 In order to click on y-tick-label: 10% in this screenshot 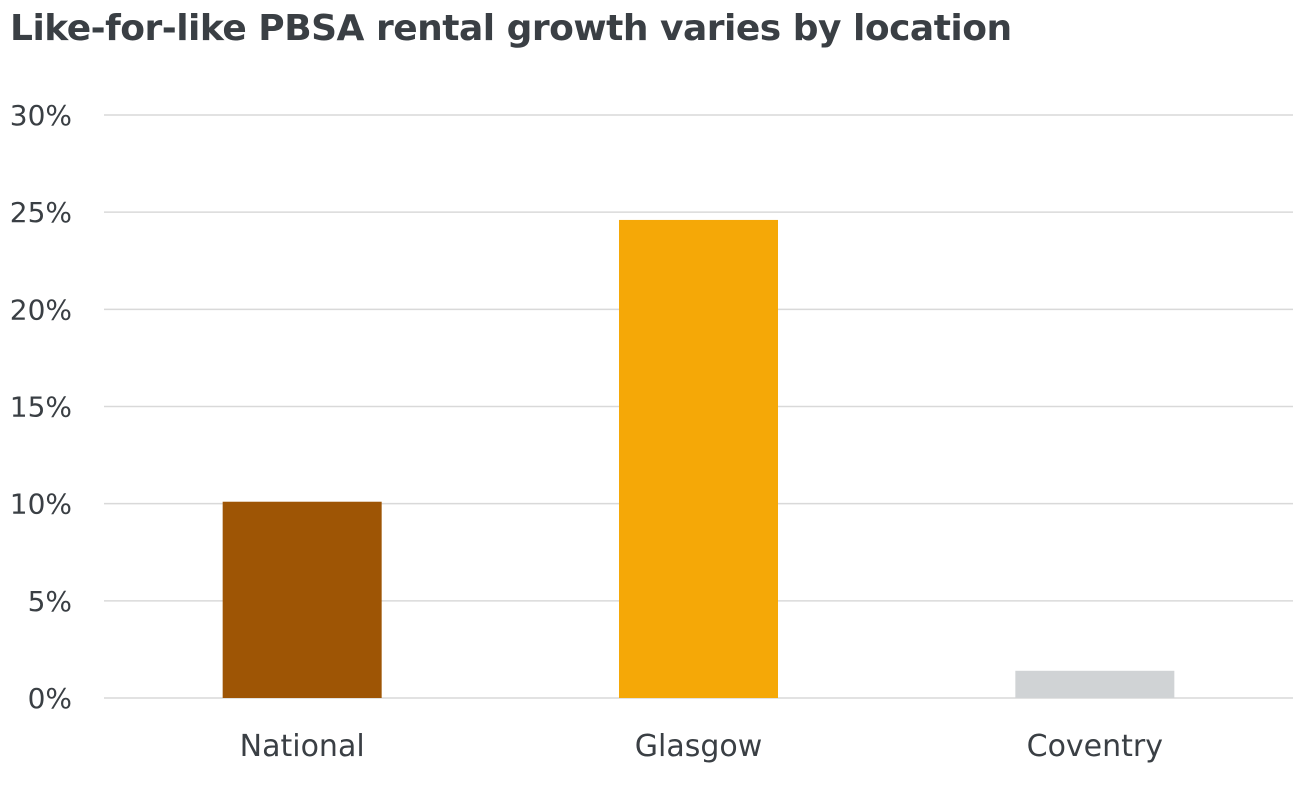, I will do `click(41, 504)`.